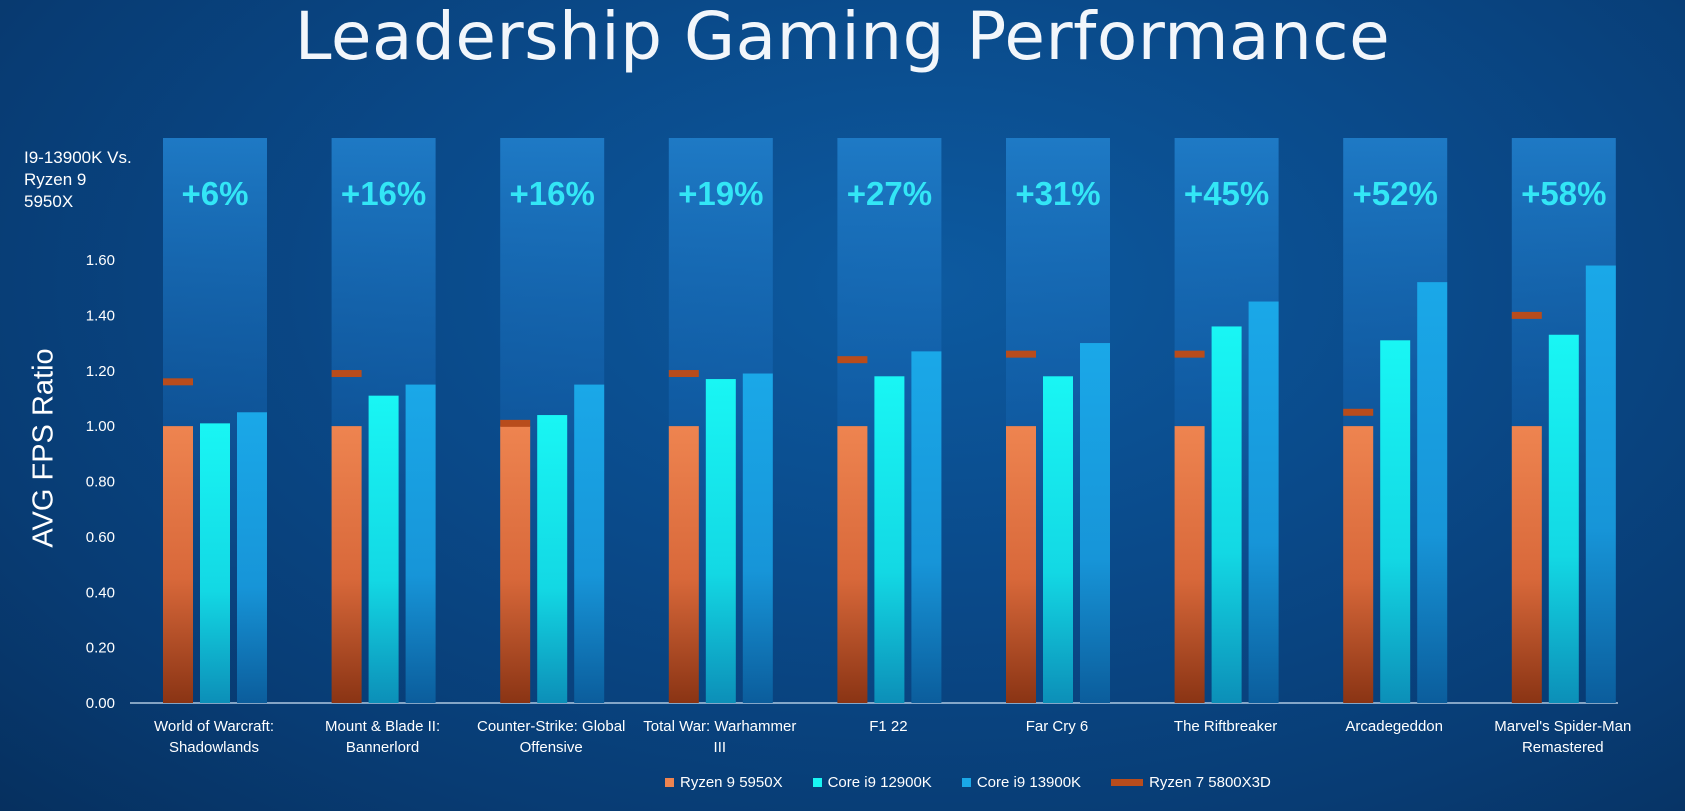 This screenshot has width=1685, height=811. Describe the element at coordinates (1029, 782) in the screenshot. I see `legend-label-core-13900k: Core i9 13900K` at that location.